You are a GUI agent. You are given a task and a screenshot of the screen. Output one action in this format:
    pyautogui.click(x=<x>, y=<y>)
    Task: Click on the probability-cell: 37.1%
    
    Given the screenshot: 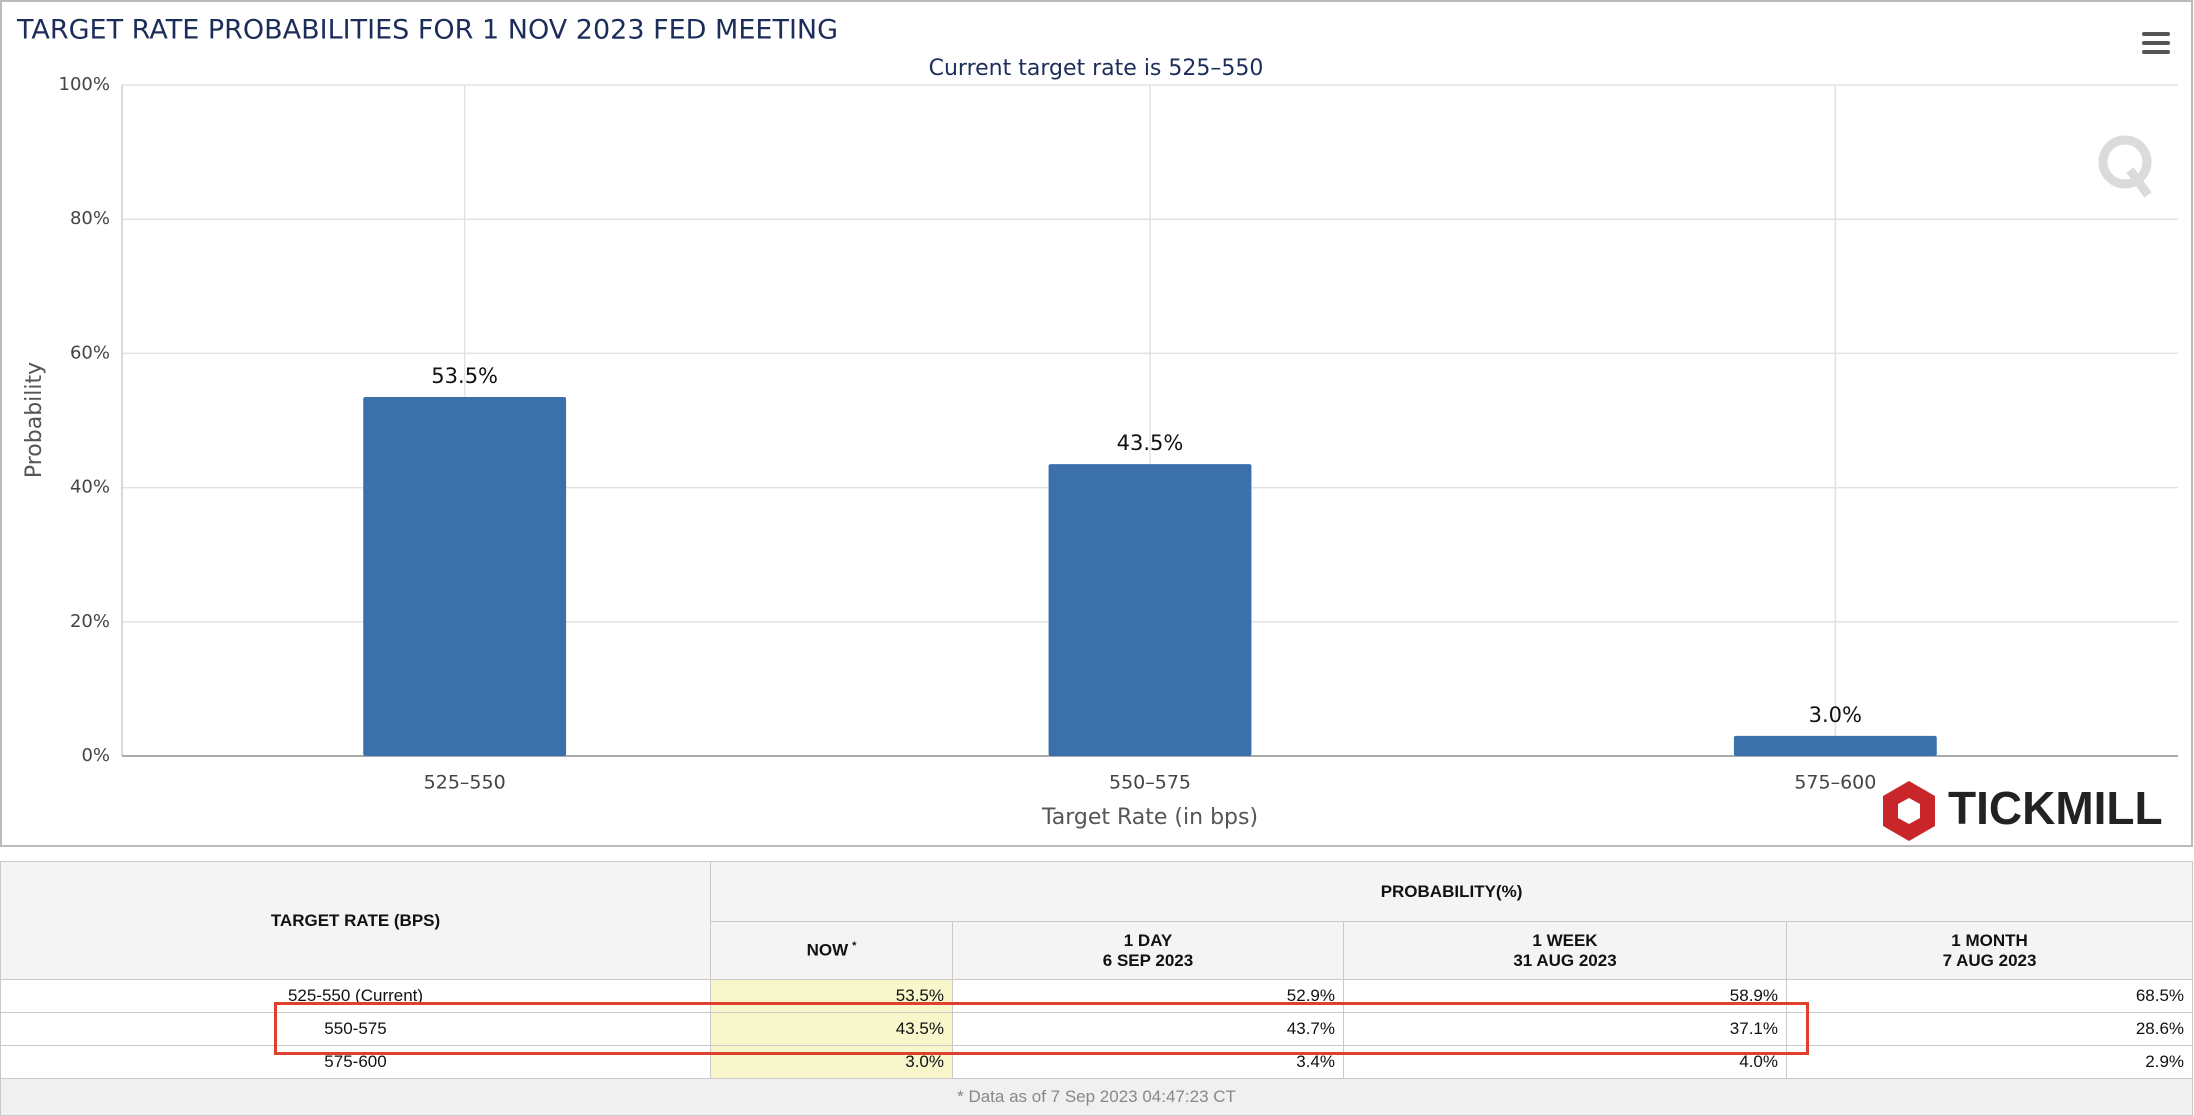 What is the action you would take?
    pyautogui.click(x=1565, y=1029)
    